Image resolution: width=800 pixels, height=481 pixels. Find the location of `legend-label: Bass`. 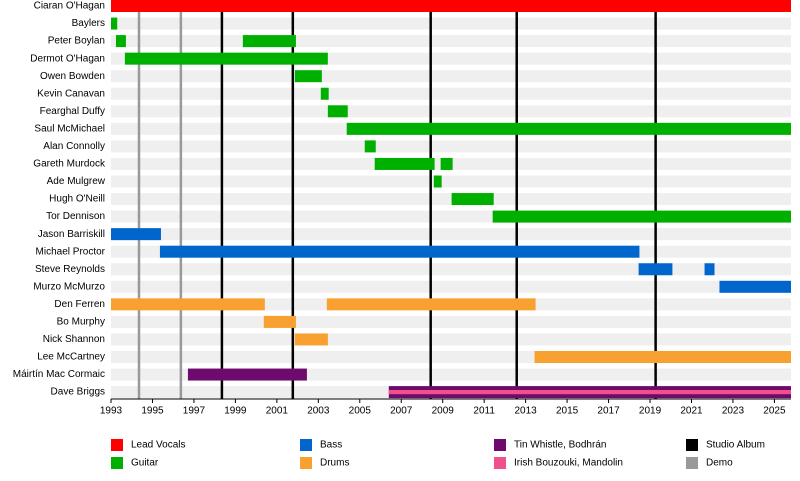

legend-label: Bass is located at coordinates (331, 445).